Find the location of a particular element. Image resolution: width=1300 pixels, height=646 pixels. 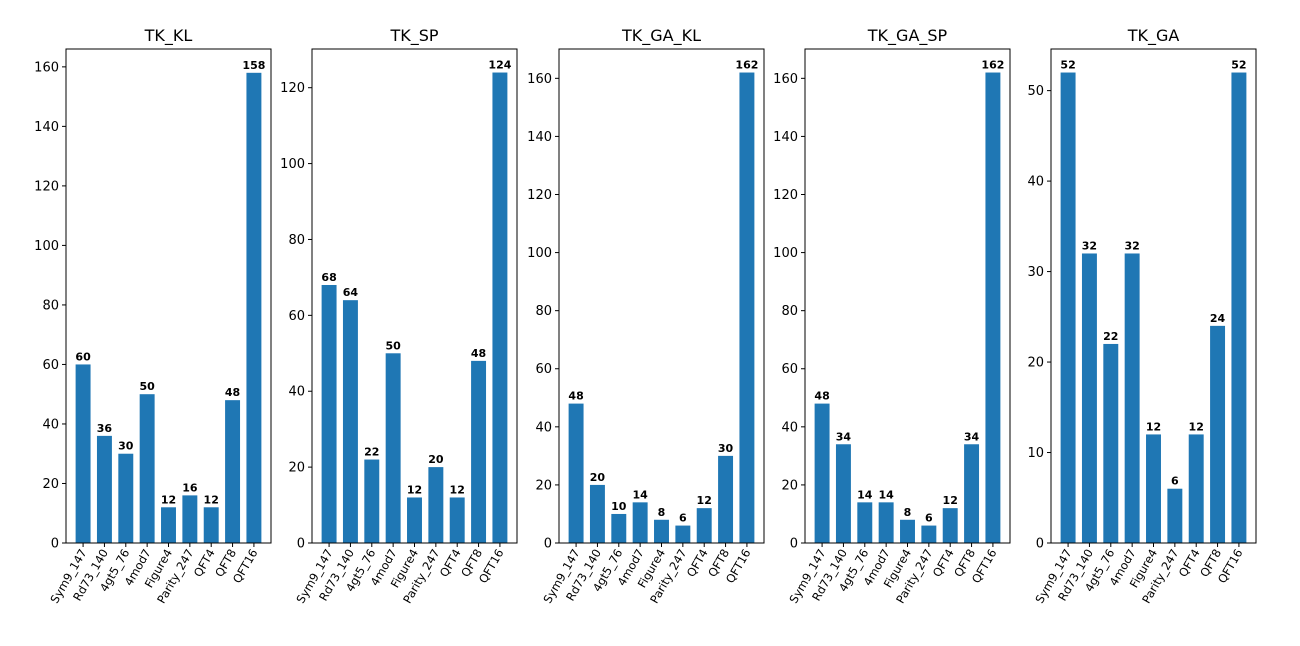

y-tick-label: 30 is located at coordinates (1035, 272).